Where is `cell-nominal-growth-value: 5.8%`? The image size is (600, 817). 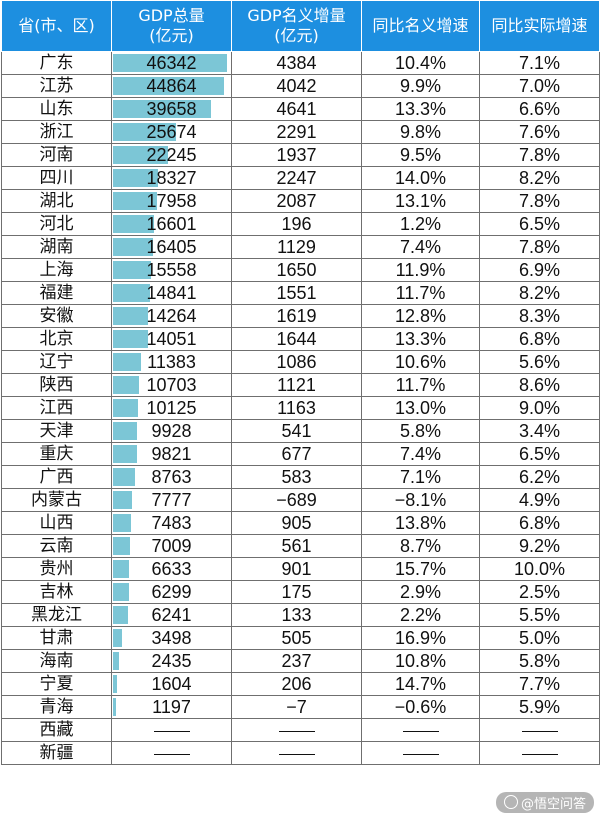 cell-nominal-growth-value: 5.8% is located at coordinates (420, 431).